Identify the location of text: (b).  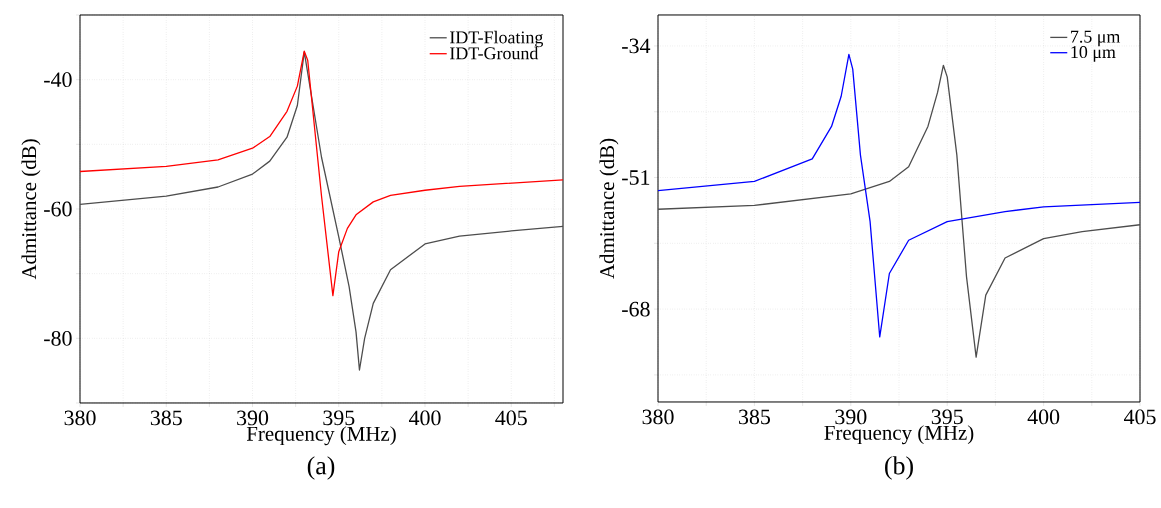
(899, 468).